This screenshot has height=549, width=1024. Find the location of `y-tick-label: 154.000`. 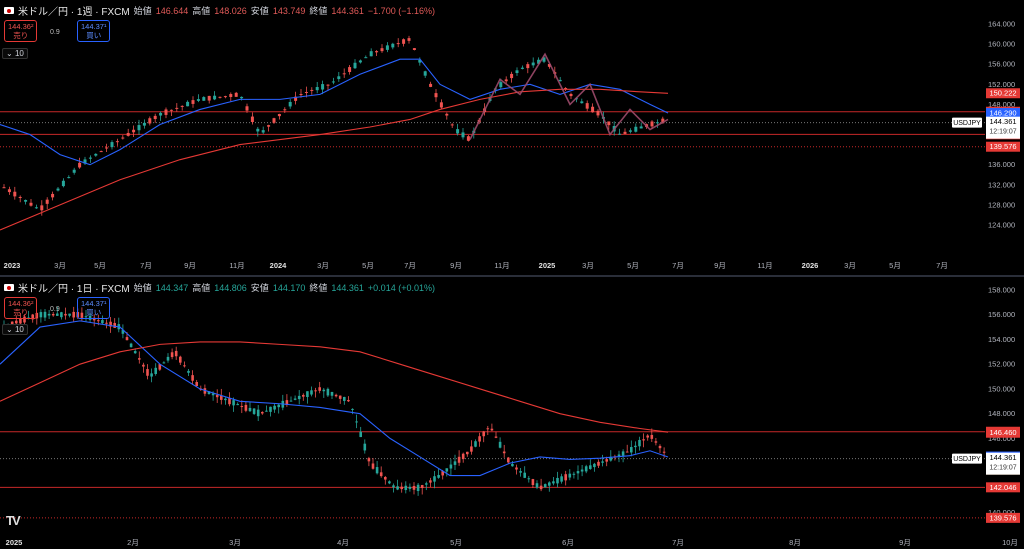

y-tick-label: 154.000 is located at coordinates (1001, 339).